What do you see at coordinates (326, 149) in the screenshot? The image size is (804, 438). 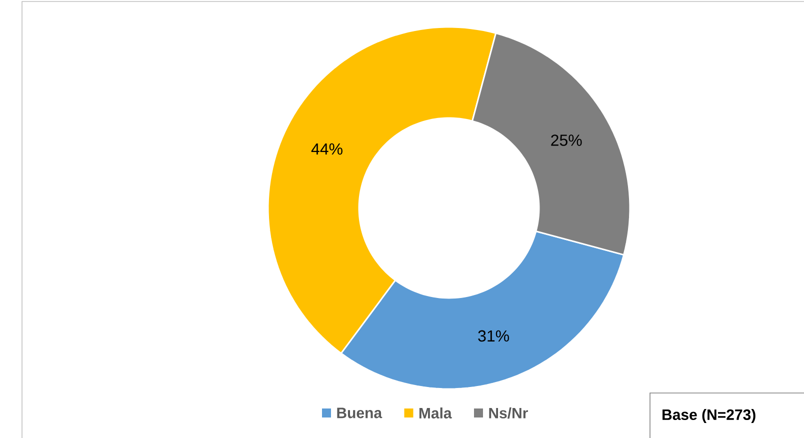 I see `data-label: 44%` at bounding box center [326, 149].